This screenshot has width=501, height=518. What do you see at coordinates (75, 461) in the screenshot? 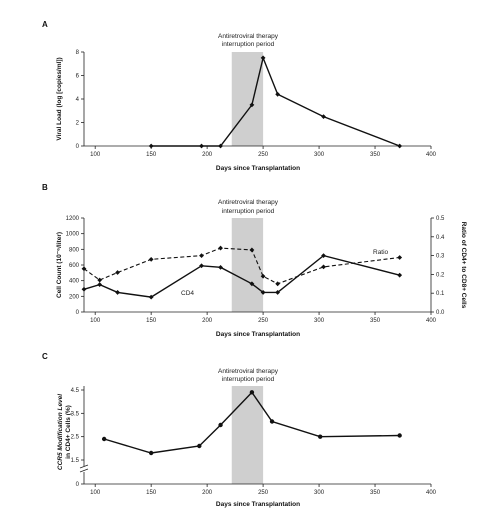
I see `panel-c-y-tick-label: 1.5` at bounding box center [75, 461].